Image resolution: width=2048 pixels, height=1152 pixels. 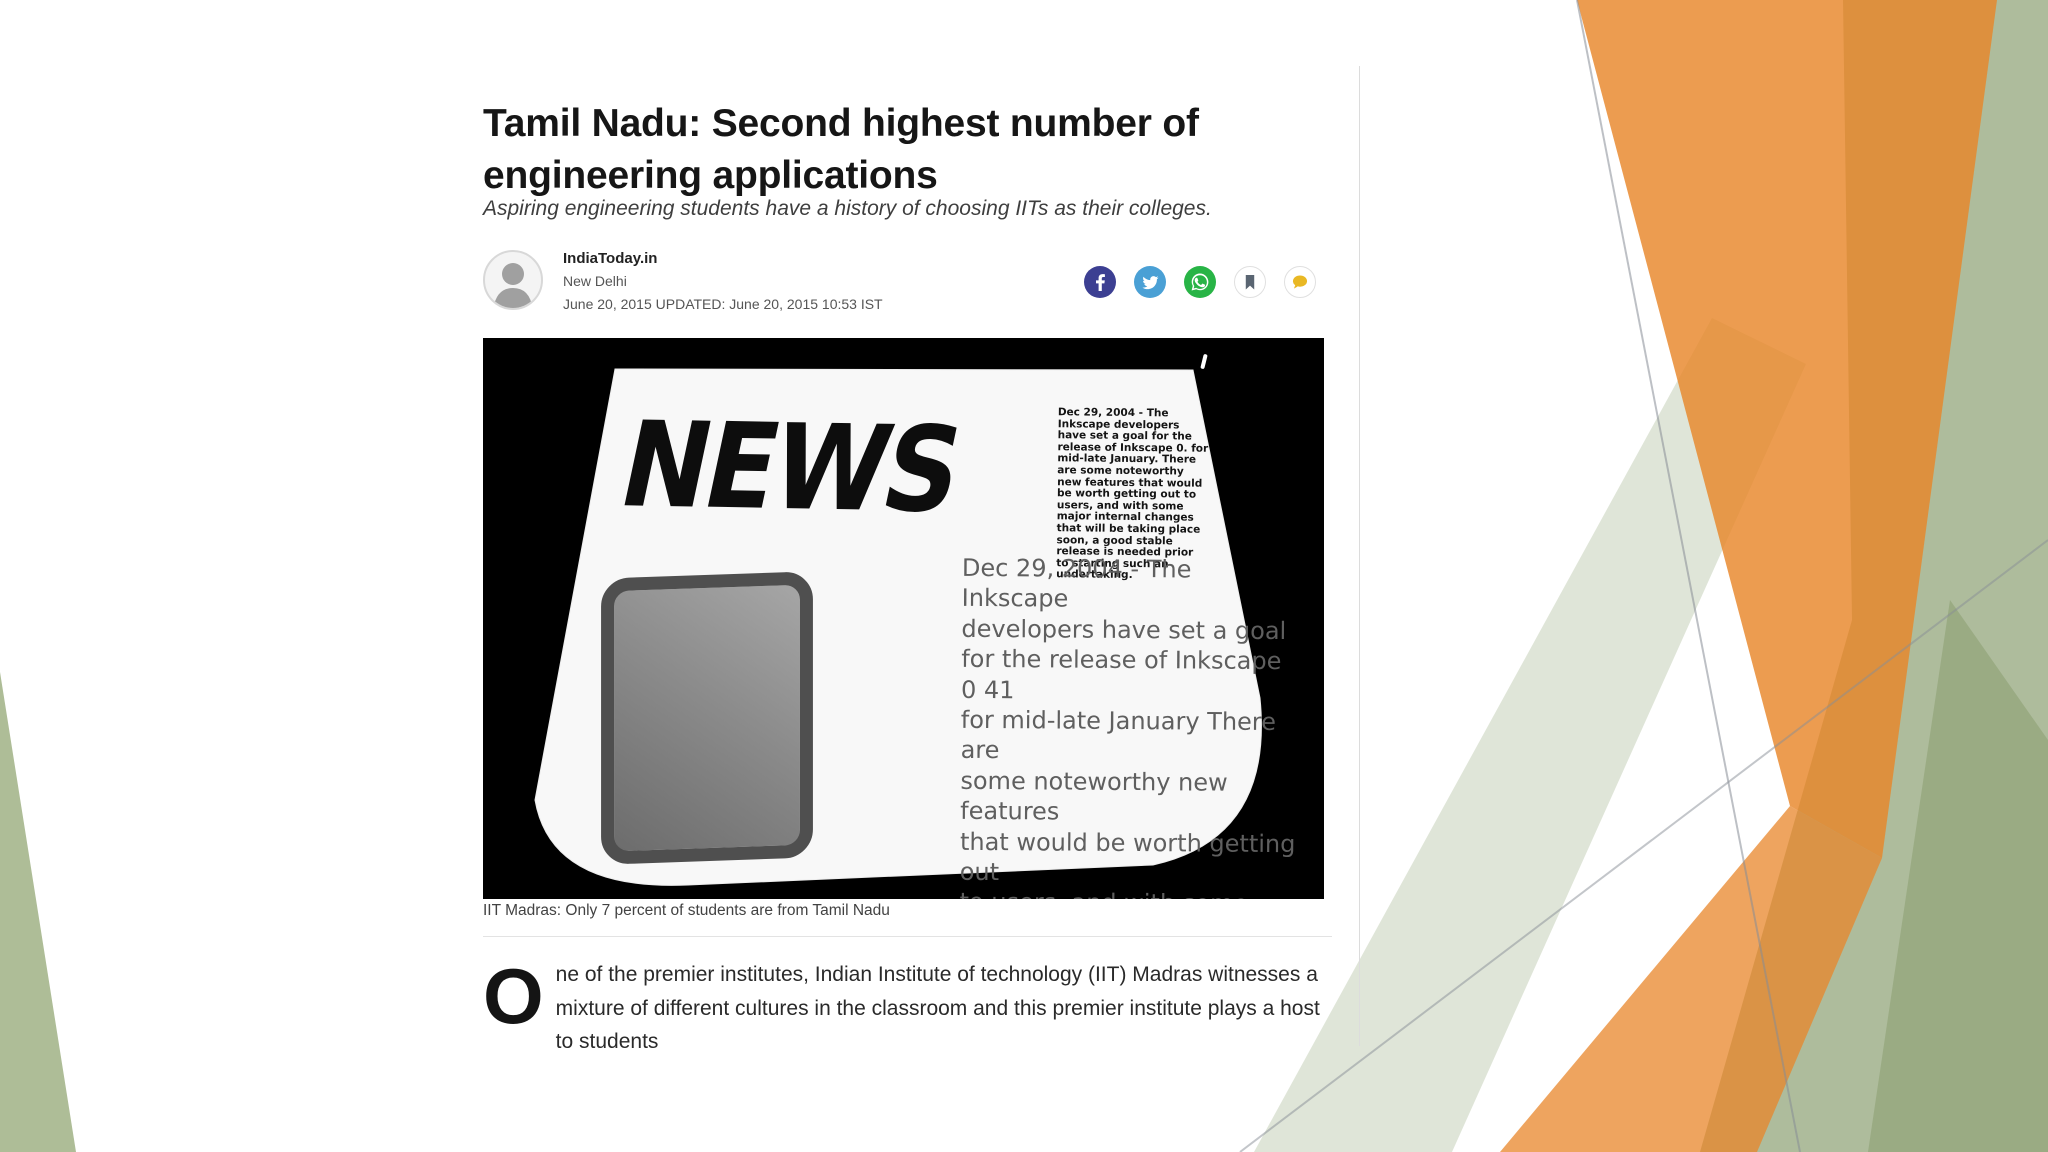 What do you see at coordinates (1958, 876) in the screenshot?
I see `sage-dark-accent` at bounding box center [1958, 876].